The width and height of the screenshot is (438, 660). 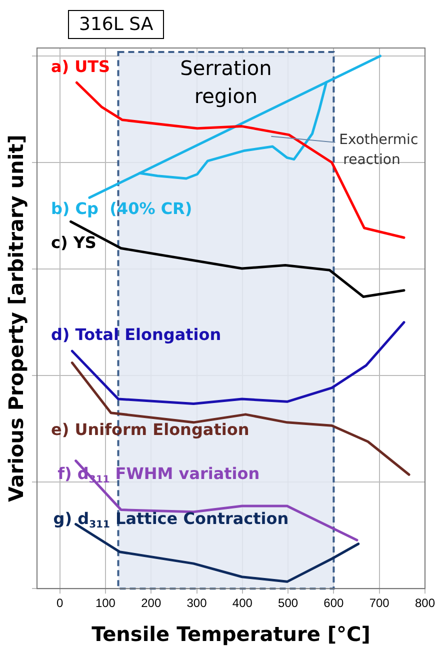 I want to click on x-tick-label: 500, so click(x=288, y=603).